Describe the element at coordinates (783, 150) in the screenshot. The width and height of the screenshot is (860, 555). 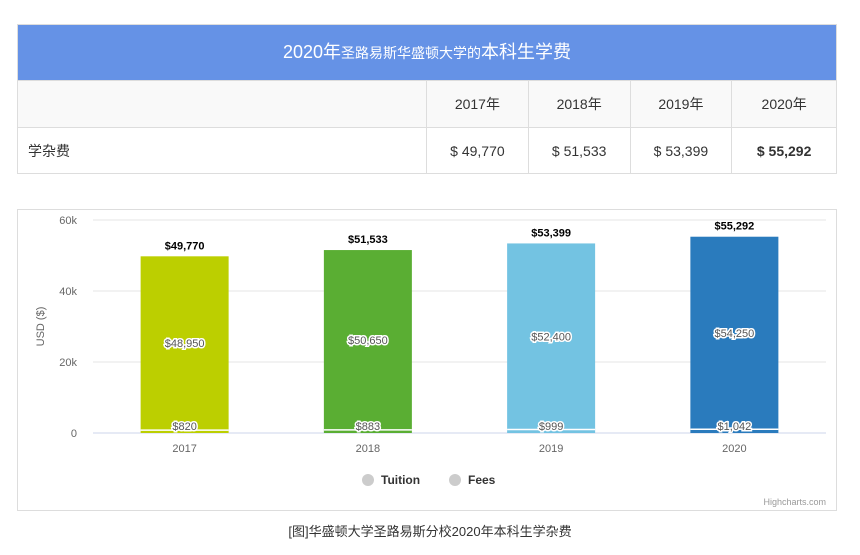
I see `value-2020: $ 55,292` at that location.